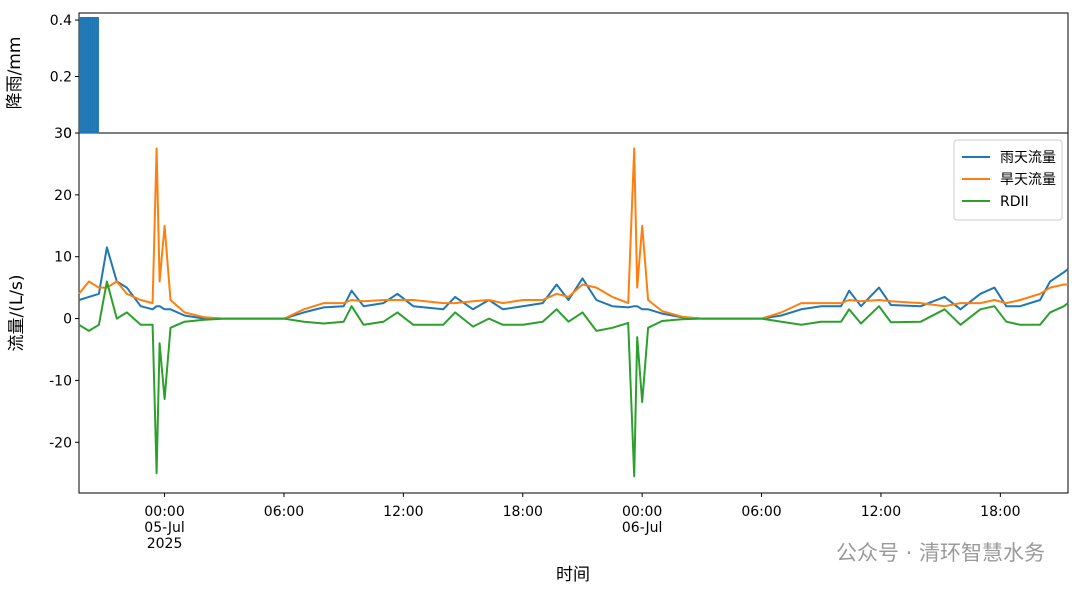  What do you see at coordinates (642, 520) in the screenshot?
I see `x-tick-label: 00:00 06-Jul` at bounding box center [642, 520].